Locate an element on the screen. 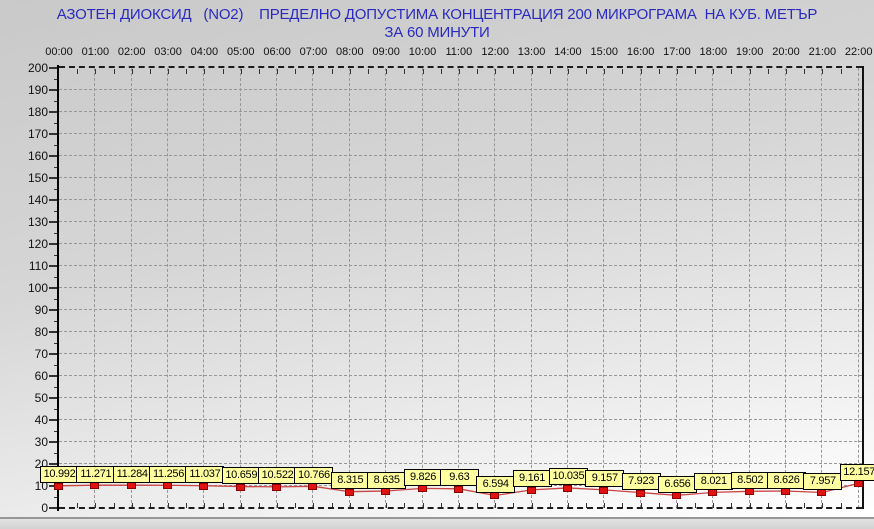 This screenshot has width=874, height=529. y-tick-label: 160 is located at coordinates (37, 156).